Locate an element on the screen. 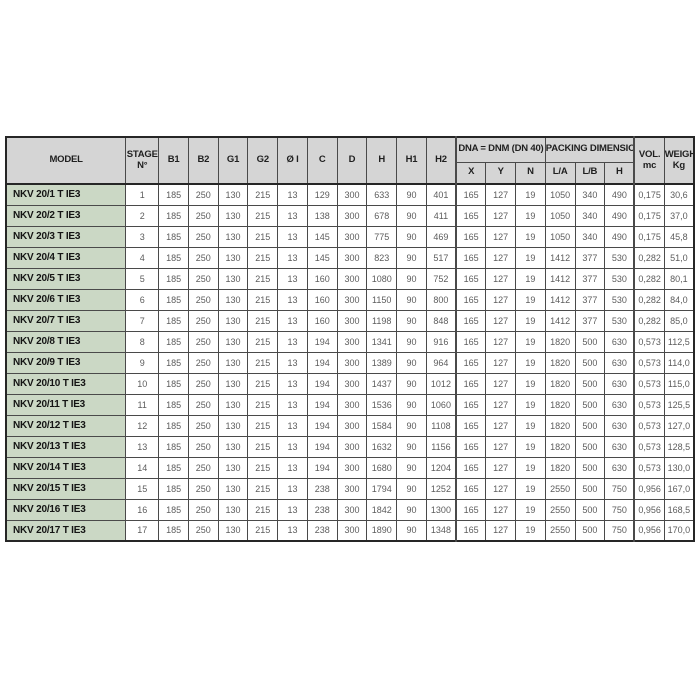 This screenshot has height=700, width=700. col-header-y: Y is located at coordinates (501, 173).